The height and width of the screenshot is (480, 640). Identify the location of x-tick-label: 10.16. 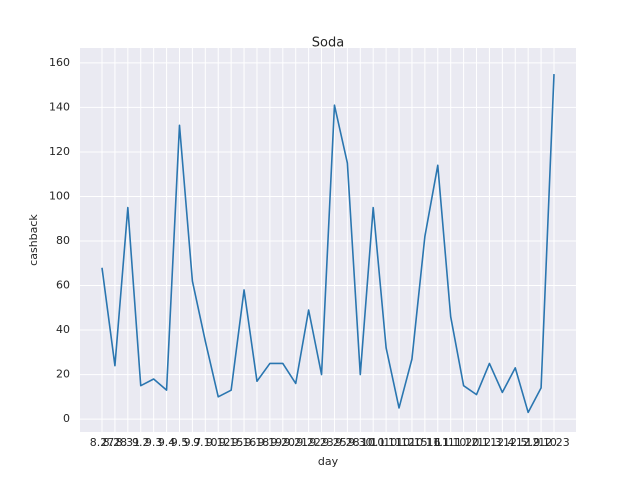
(425, 442).